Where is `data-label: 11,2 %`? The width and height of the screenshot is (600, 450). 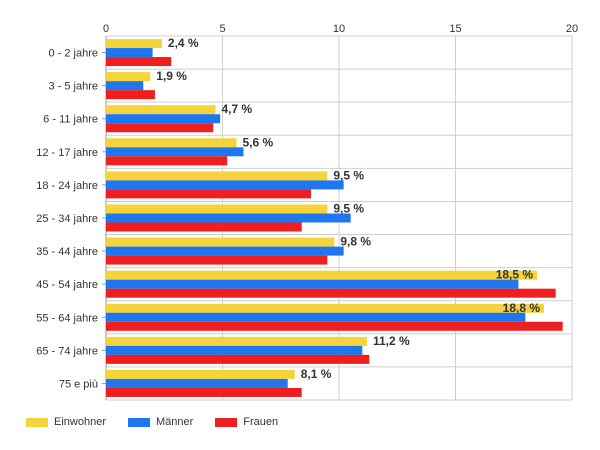 data-label: 11,2 % is located at coordinates (391, 341).